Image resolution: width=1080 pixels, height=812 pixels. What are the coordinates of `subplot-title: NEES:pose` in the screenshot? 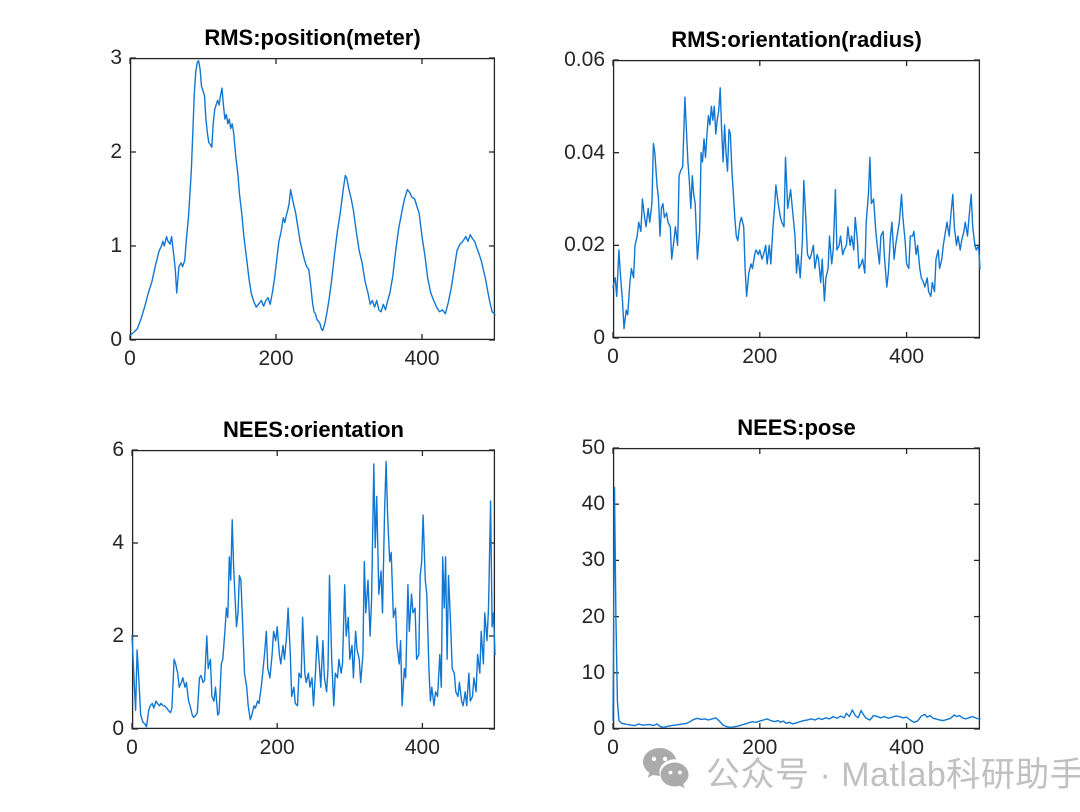 It's located at (796, 427).